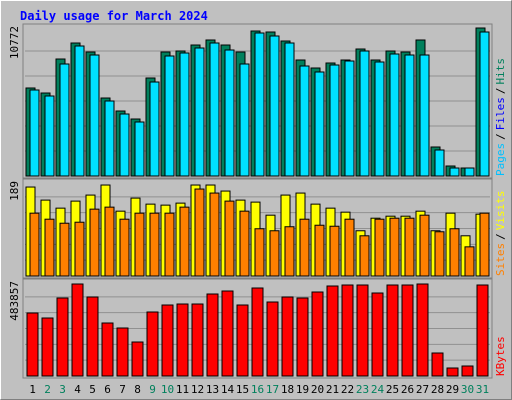 The width and height of the screenshot is (512, 400). What do you see at coordinates (407, 389) in the screenshot?
I see `x-tick-label: 26` at bounding box center [407, 389].